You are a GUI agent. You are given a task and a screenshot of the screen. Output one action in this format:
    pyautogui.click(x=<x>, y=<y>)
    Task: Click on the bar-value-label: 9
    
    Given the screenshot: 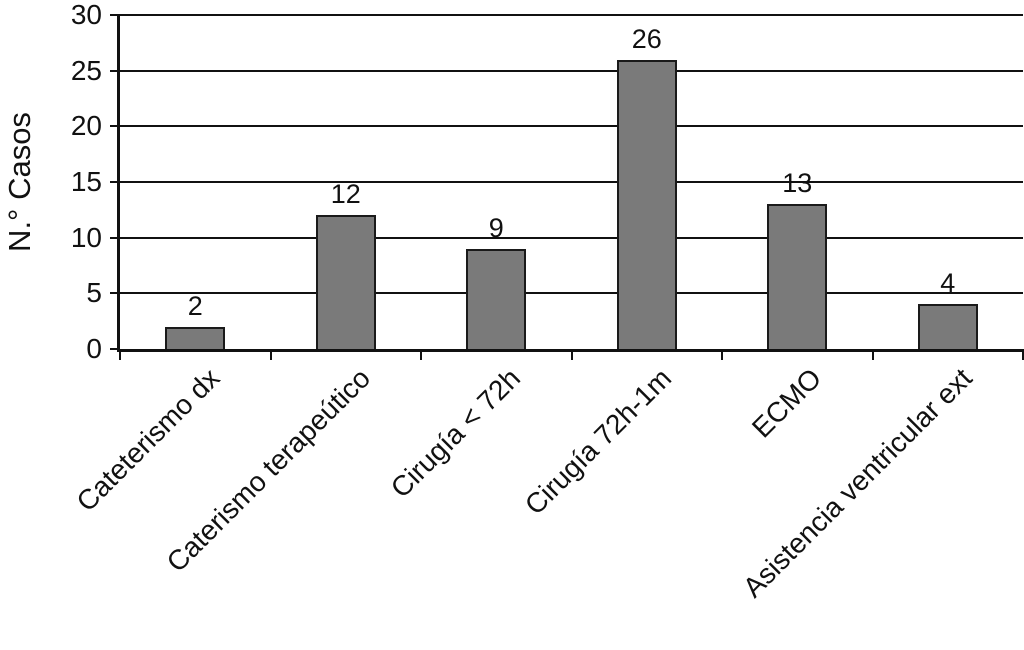 What is the action you would take?
    pyautogui.click(x=496, y=227)
    